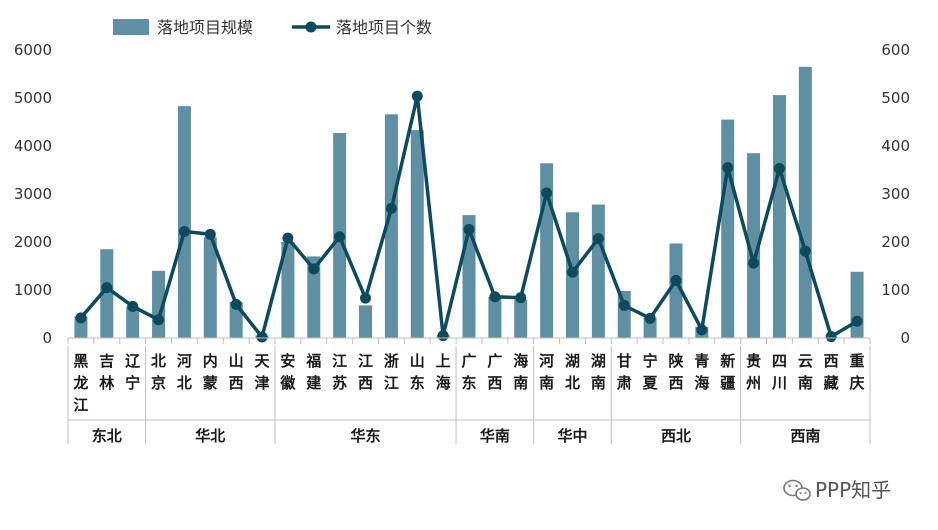  What do you see at coordinates (365, 372) in the screenshot?
I see `category-label: 江西` at bounding box center [365, 372].